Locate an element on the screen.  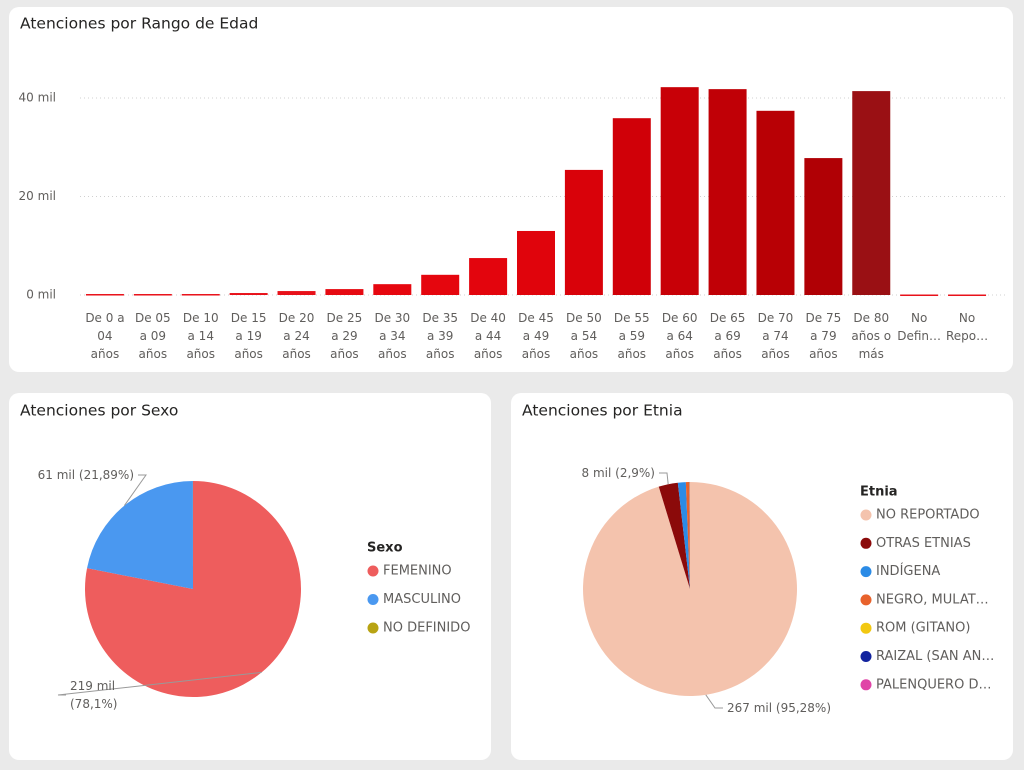
x-tick-label: De 15 a 19 años is located at coordinates (249, 336).